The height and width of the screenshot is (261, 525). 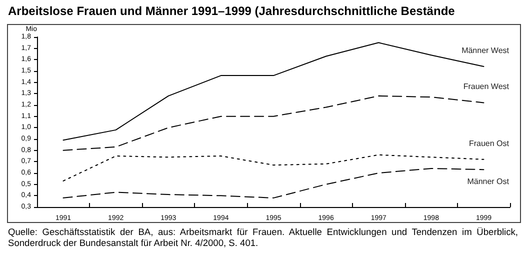 I want to click on chart-title: Arbeitslose Frauen und Männer 1991–1999 (Jahresdurchschnittliche Bestände, so click(x=231, y=11).